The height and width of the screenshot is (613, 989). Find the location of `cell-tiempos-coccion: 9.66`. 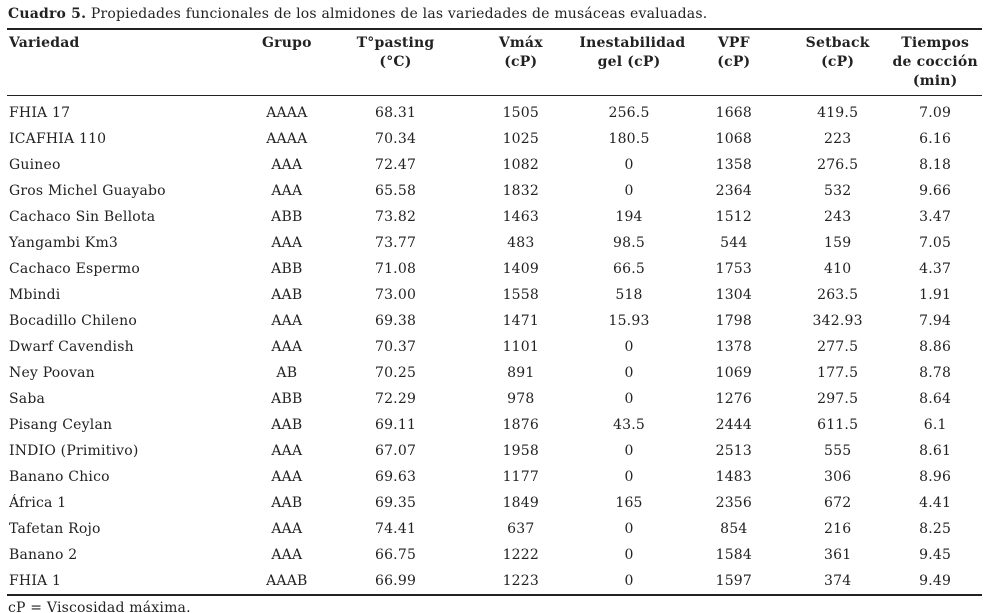

cell-tiempos-coccion: 9.66 is located at coordinates (935, 191).